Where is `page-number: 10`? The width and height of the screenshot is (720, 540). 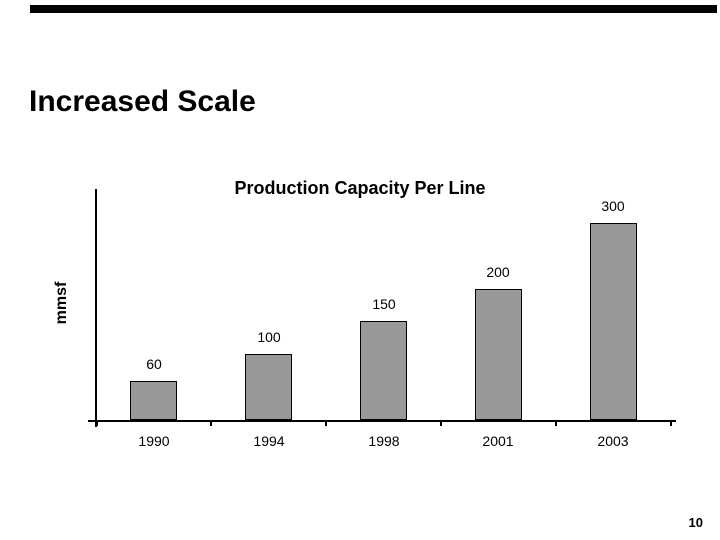
page-number: 10 is located at coordinates (695, 522).